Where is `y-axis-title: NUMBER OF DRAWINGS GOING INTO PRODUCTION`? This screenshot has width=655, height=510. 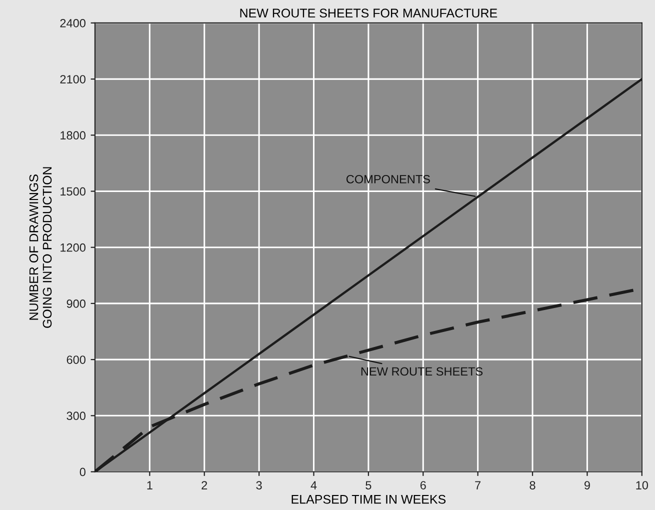 y-axis-title: NUMBER OF DRAWINGS GOING INTO PRODUCTION is located at coordinates (40, 247).